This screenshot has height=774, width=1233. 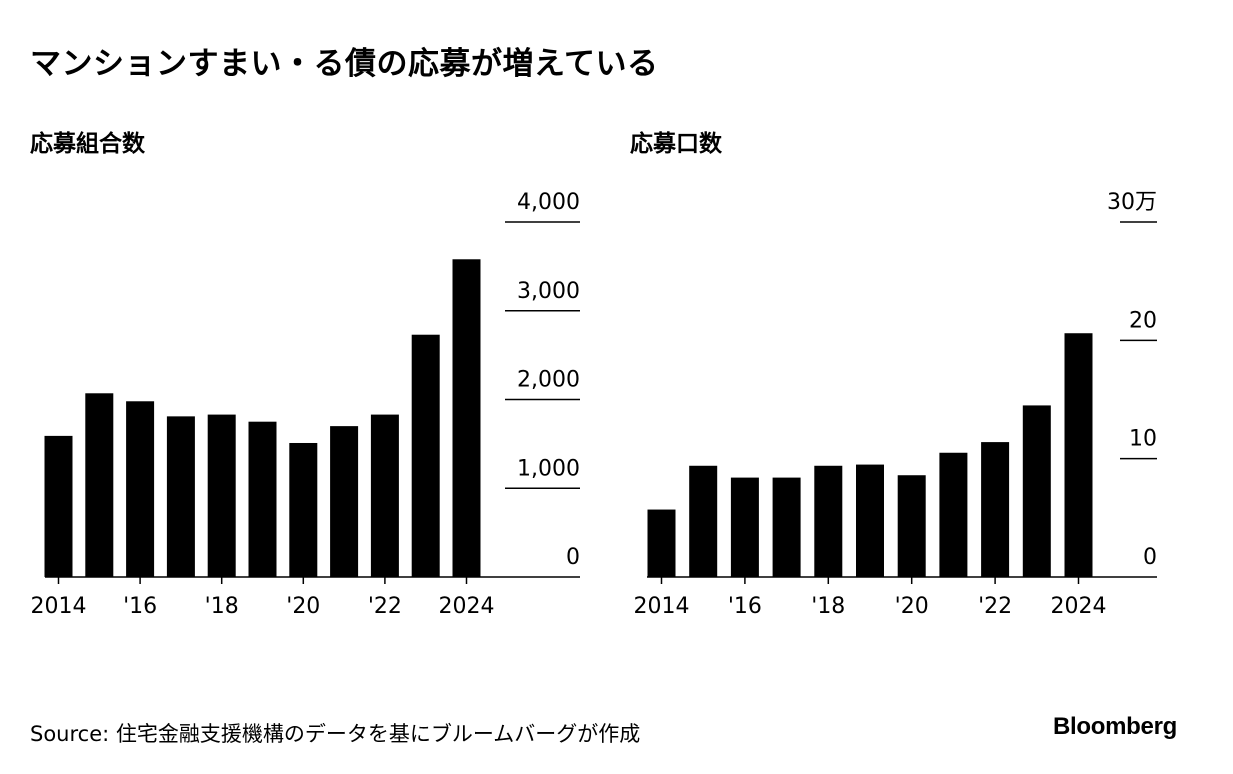 I want to click on chart-title: マンションすまい・る債の応募が増えている, so click(x=344, y=64).